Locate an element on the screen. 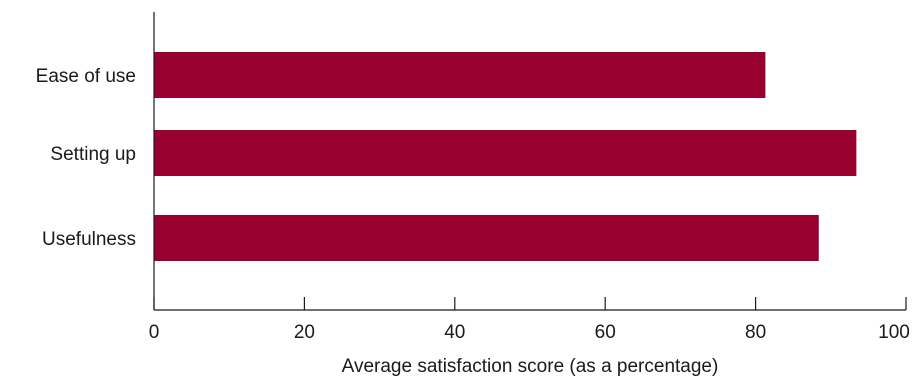 The width and height of the screenshot is (914, 380). bar-ease-of-use is located at coordinates (460, 75).